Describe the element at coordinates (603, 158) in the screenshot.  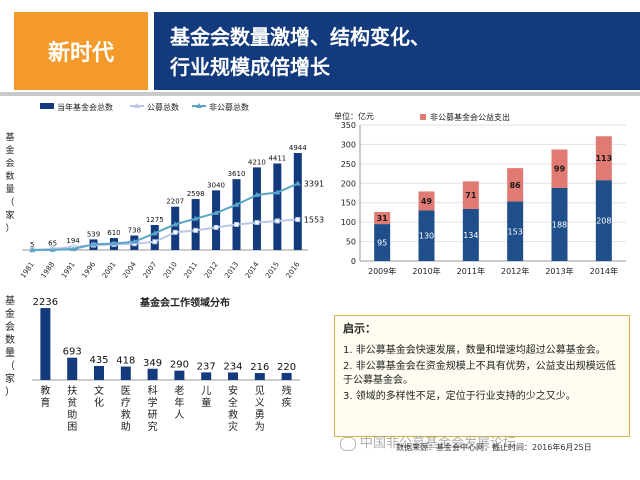
I see `bar-top-label: 113` at that location.